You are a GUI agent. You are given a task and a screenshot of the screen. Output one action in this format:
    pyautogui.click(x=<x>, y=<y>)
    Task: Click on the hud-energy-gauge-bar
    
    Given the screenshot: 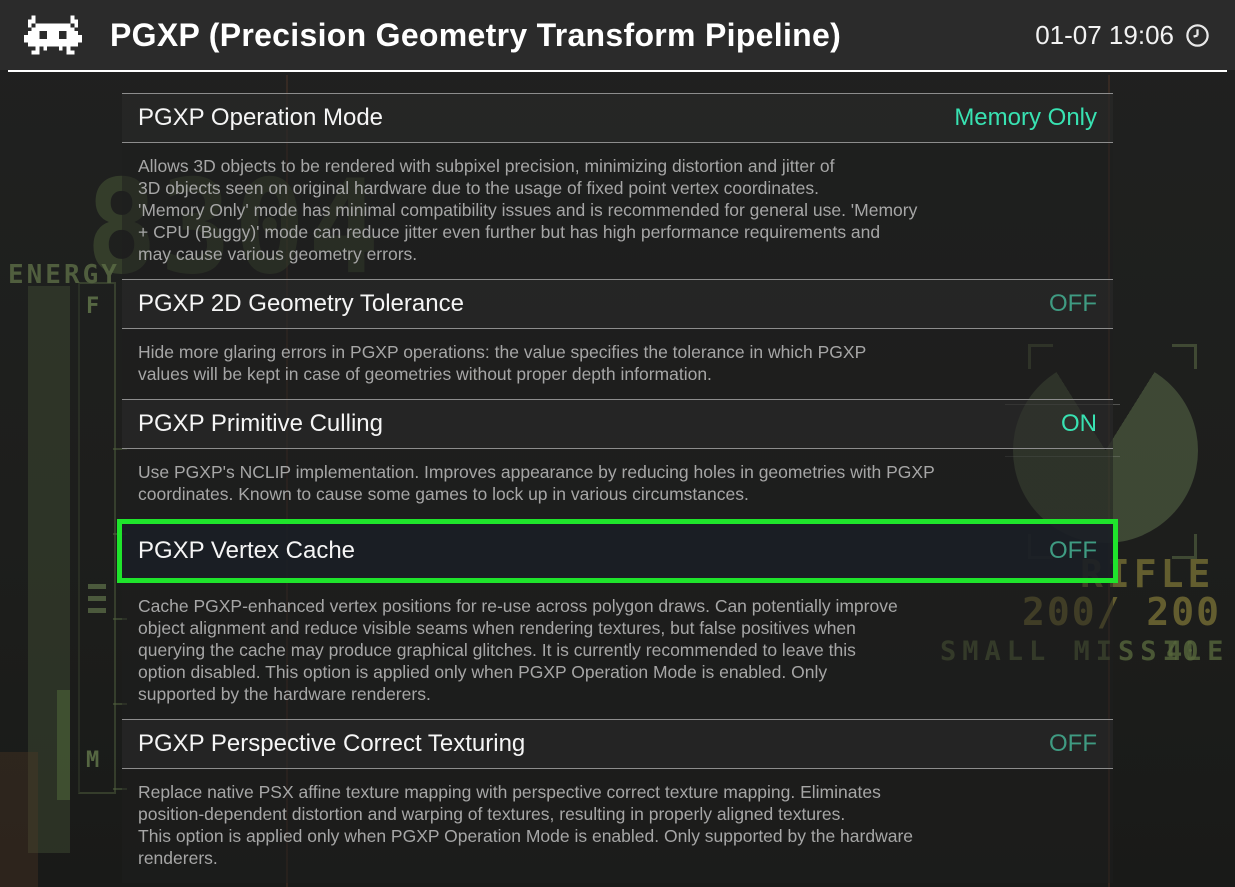 What is the action you would take?
    pyautogui.click(x=49, y=569)
    